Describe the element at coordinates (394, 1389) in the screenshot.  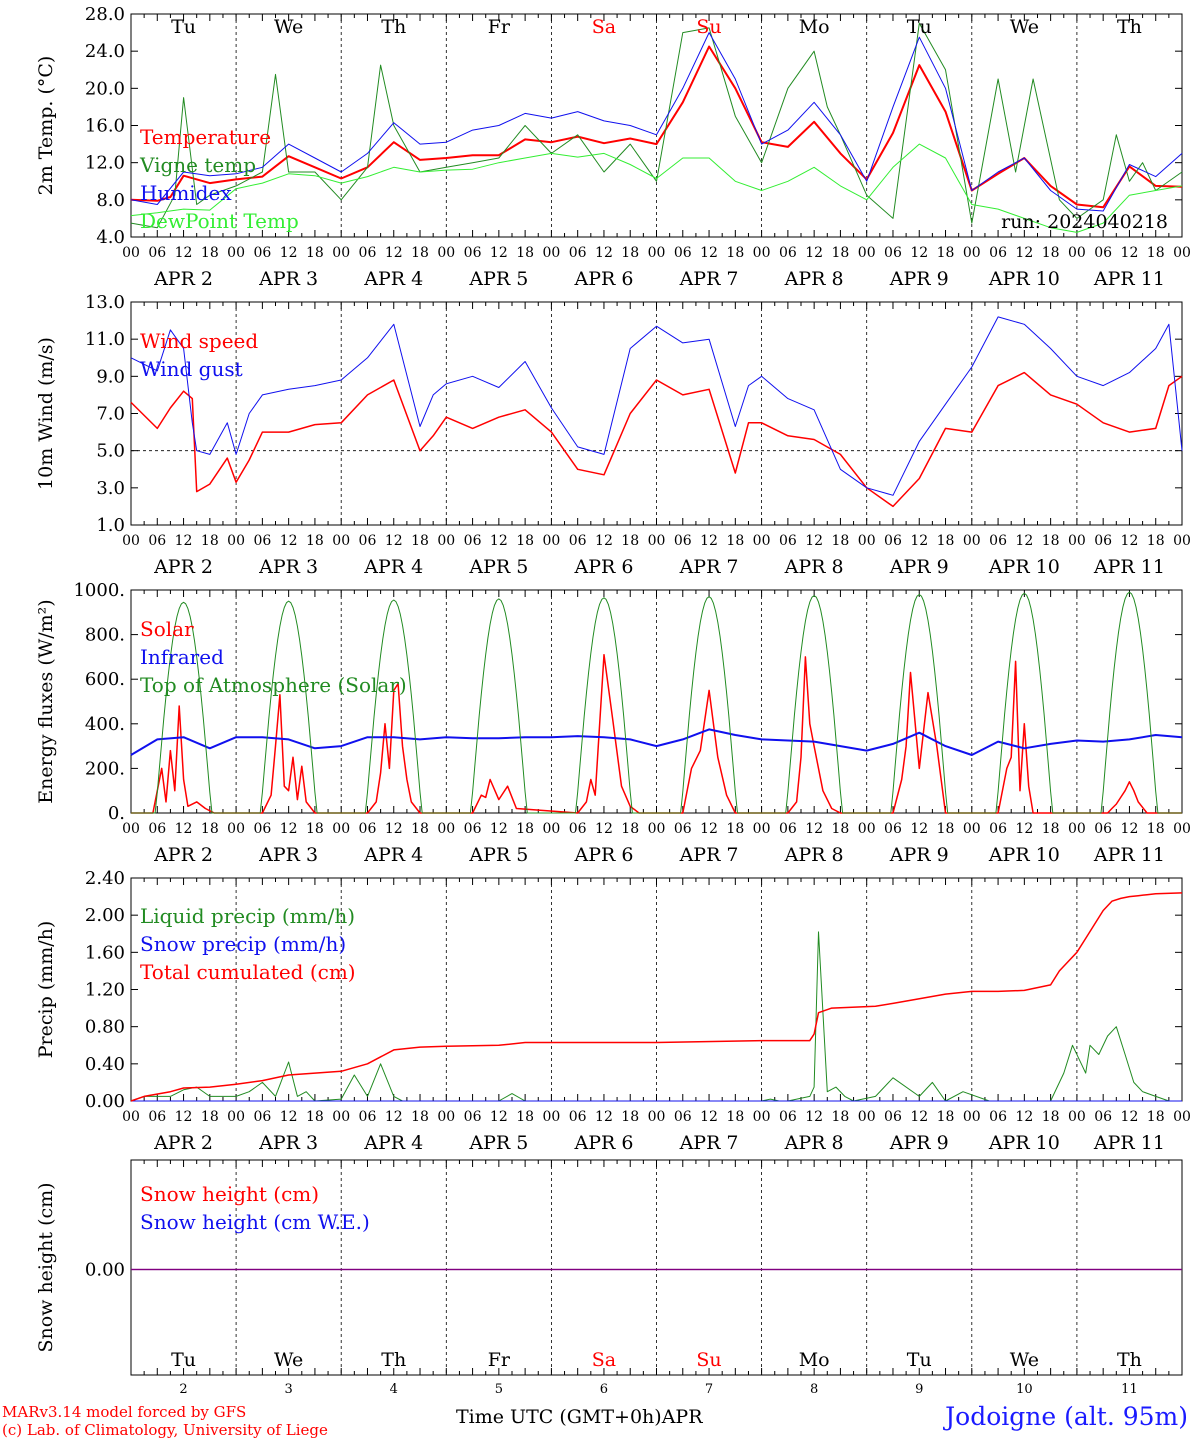
I see `day-number-label: 4` at that location.